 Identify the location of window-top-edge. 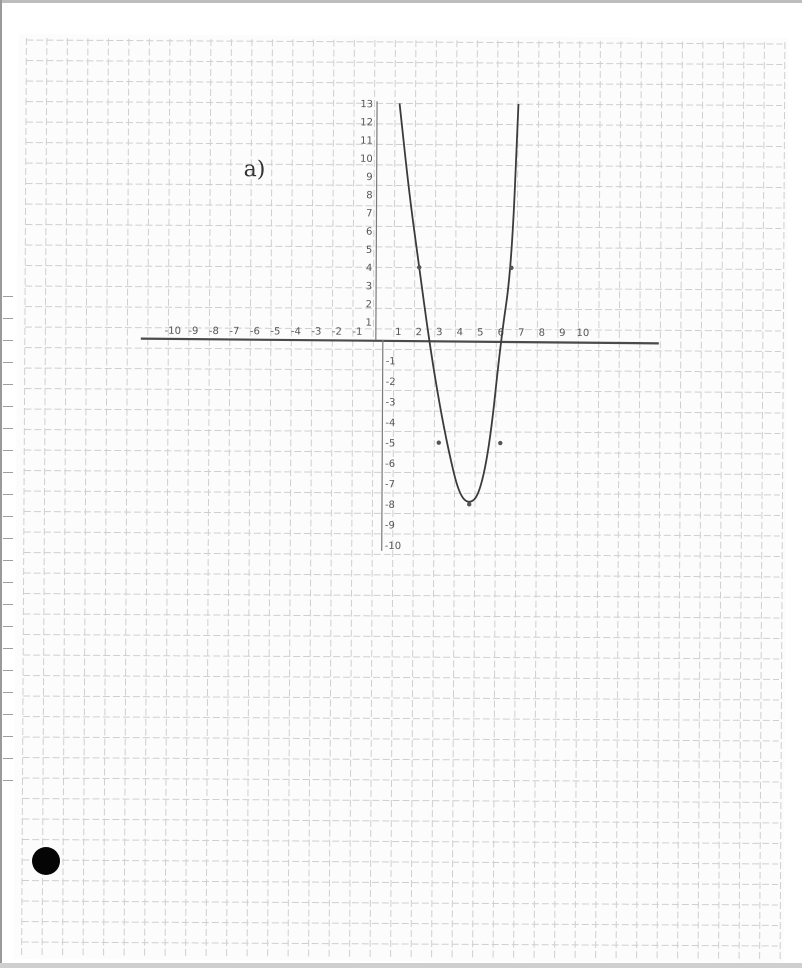
(401, 1).